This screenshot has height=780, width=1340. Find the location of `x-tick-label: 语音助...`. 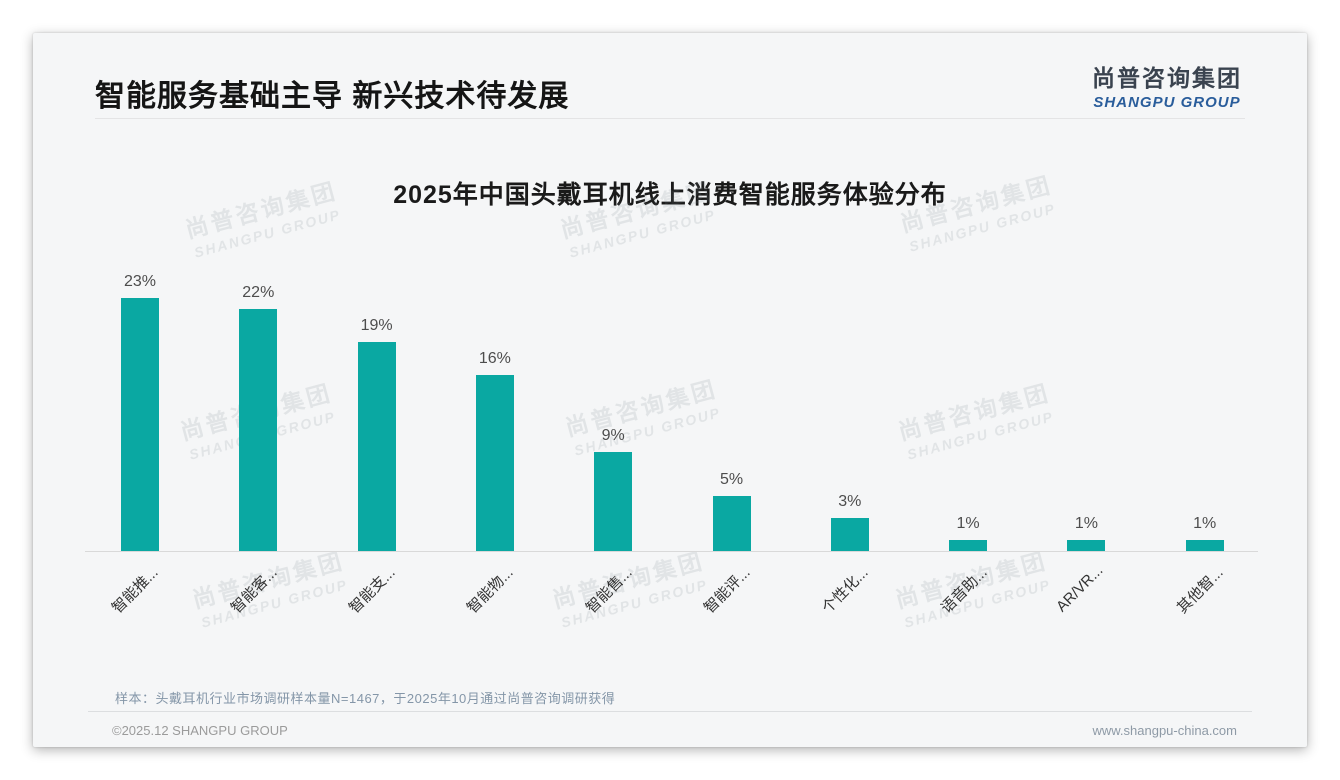

x-tick-label: 语音助... is located at coordinates (964, 590).